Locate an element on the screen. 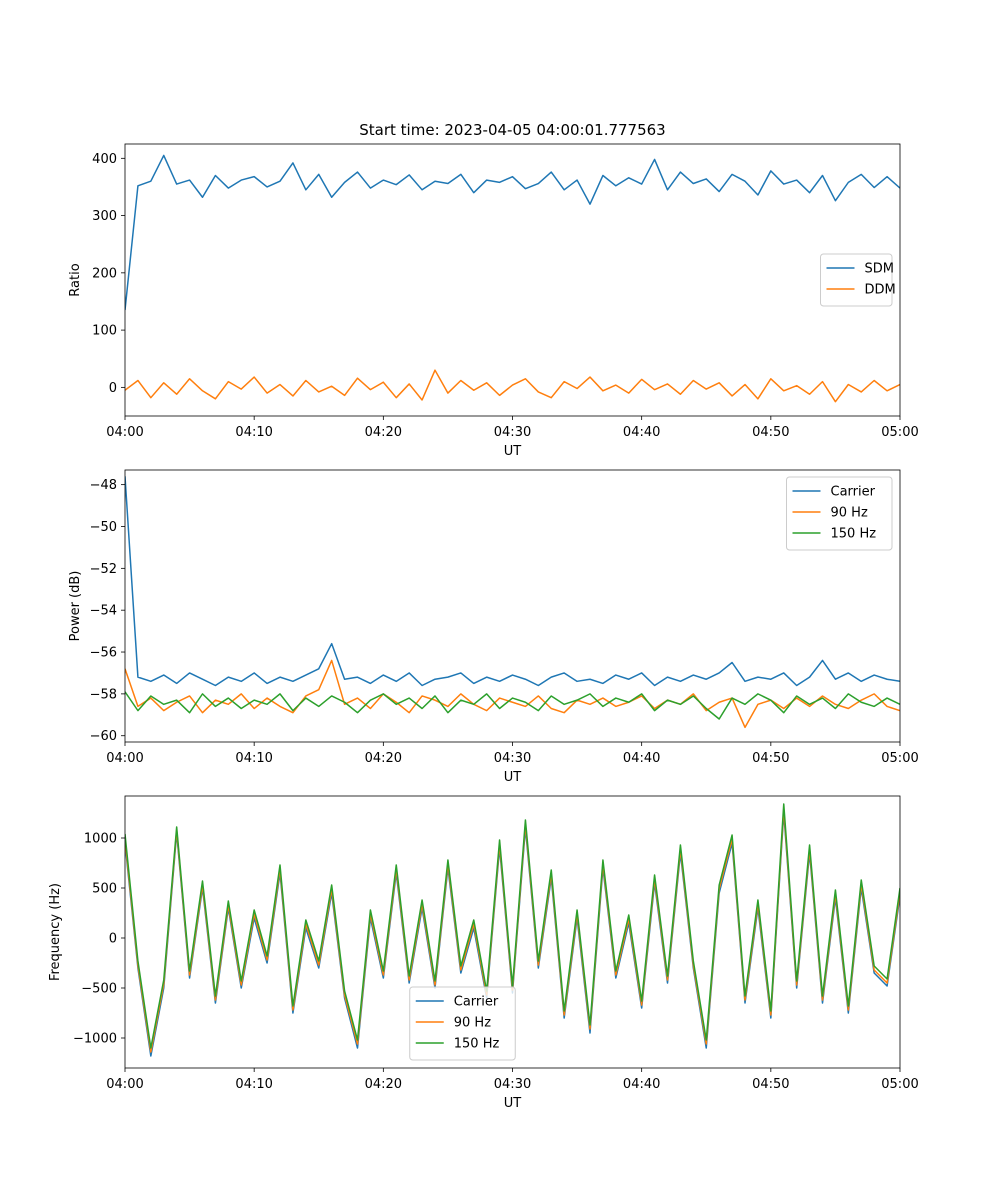  chart-2-legend-label: 150 Hz is located at coordinates (854, 534).